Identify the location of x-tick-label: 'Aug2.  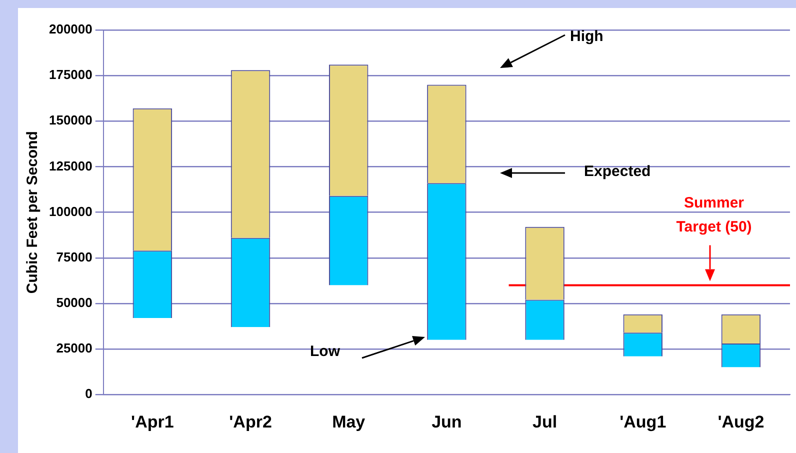
(741, 422).